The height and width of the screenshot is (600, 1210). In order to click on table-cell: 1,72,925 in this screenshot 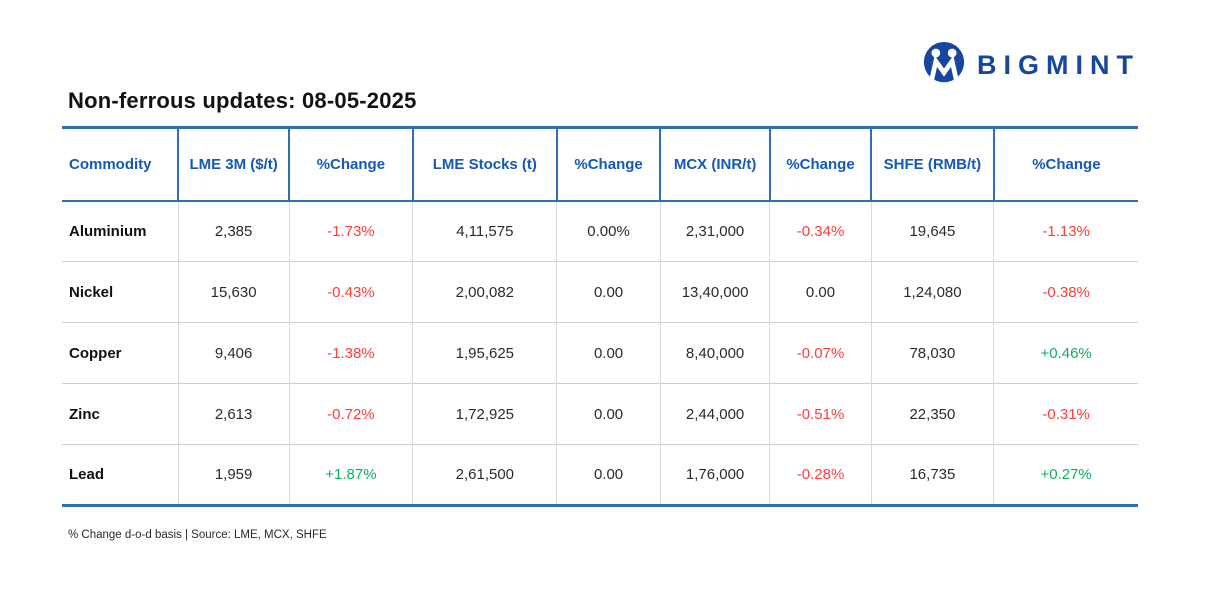, I will do `click(484, 414)`.